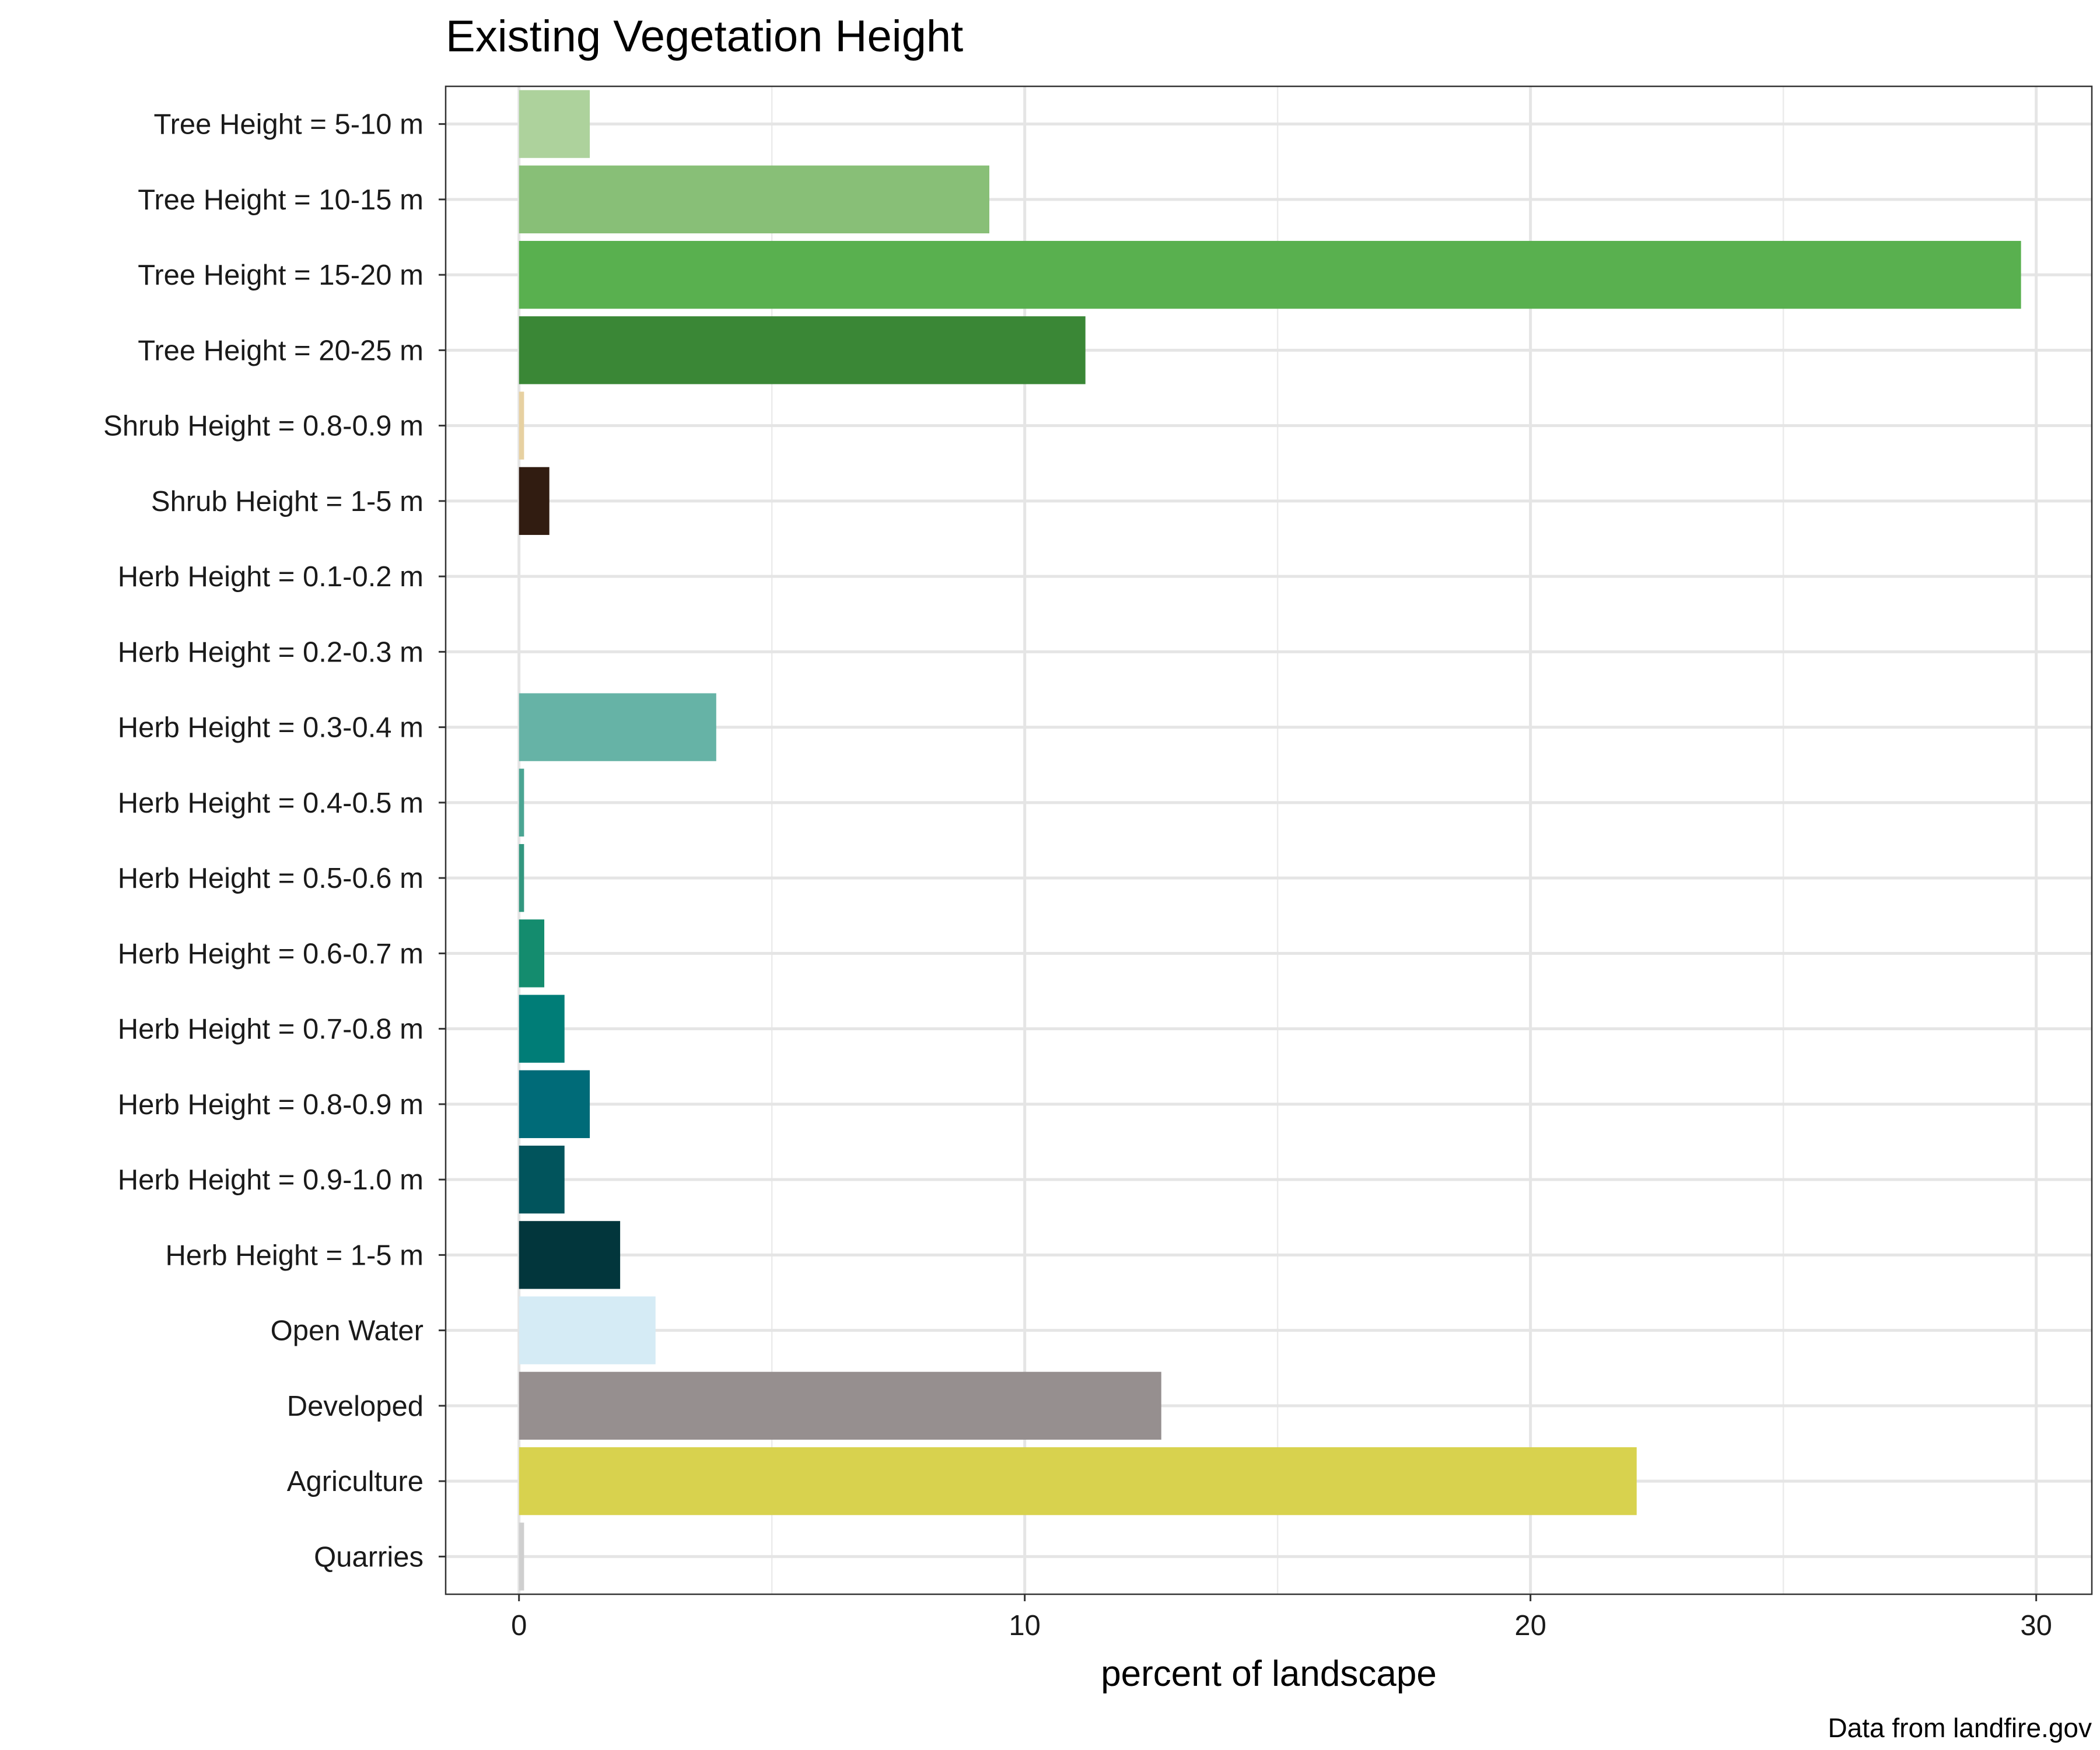 The height and width of the screenshot is (1750, 2100). Describe the element at coordinates (271, 728) in the screenshot. I see `category-label: Herb Height = 0.3-0.4 m` at that location.